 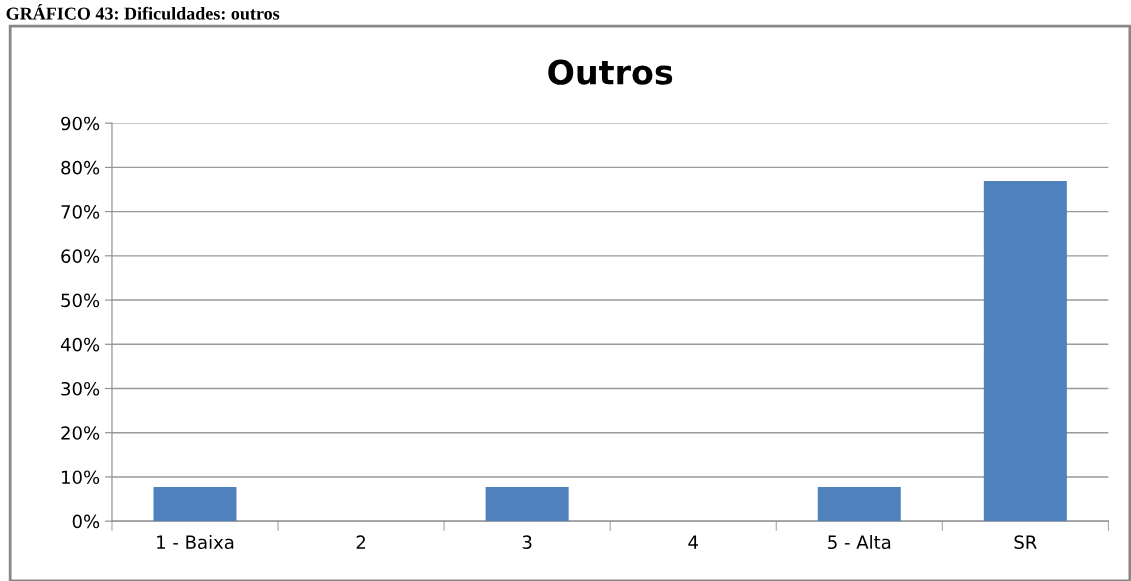 I want to click on y-tick-label: 40%, so click(x=80, y=344).